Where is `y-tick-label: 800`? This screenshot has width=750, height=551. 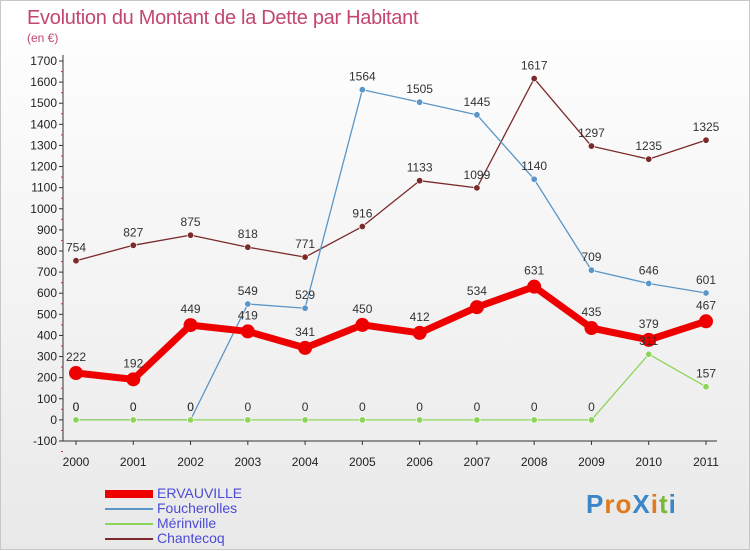 y-tick-label: 800 is located at coordinates (47, 251).